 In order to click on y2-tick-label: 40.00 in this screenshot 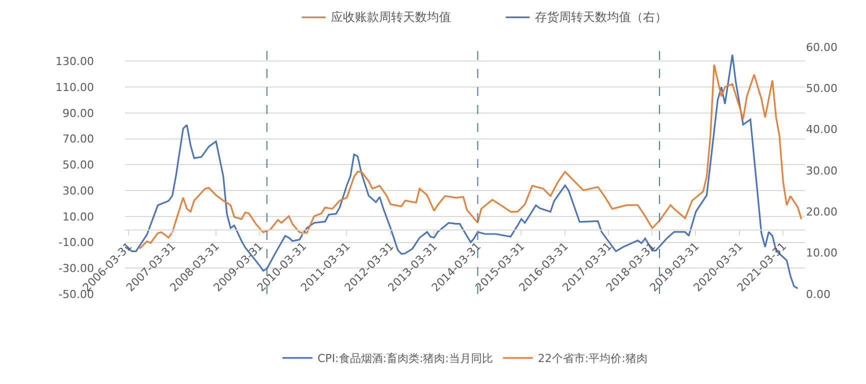, I will do `click(822, 129)`.